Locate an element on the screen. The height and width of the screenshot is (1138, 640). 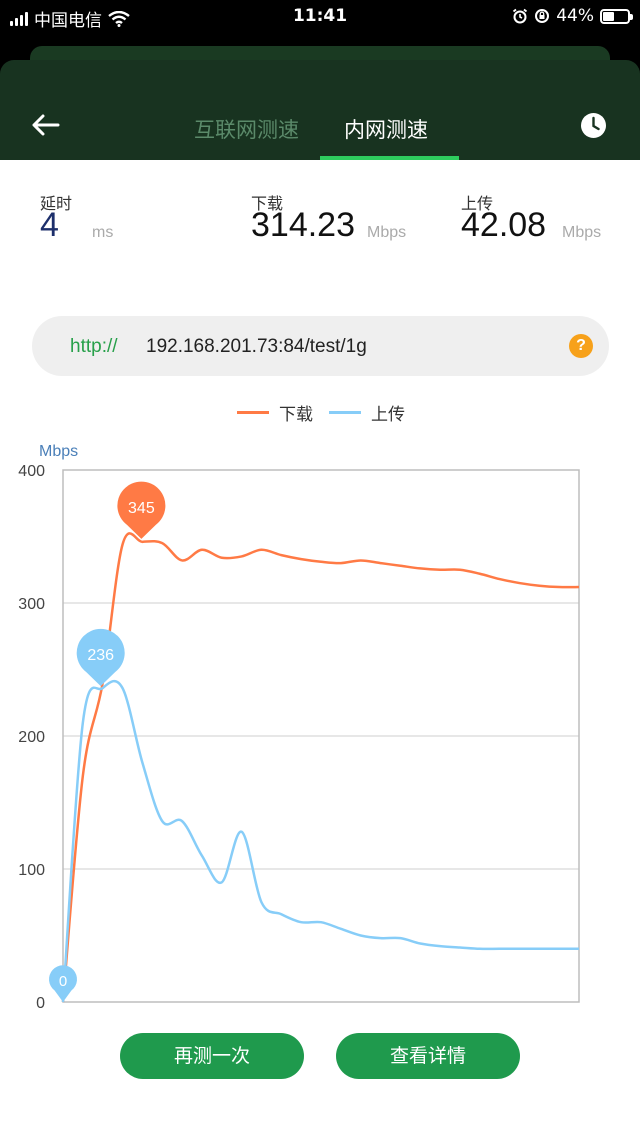
status-left: 中国电信 is located at coordinates (70, 18).